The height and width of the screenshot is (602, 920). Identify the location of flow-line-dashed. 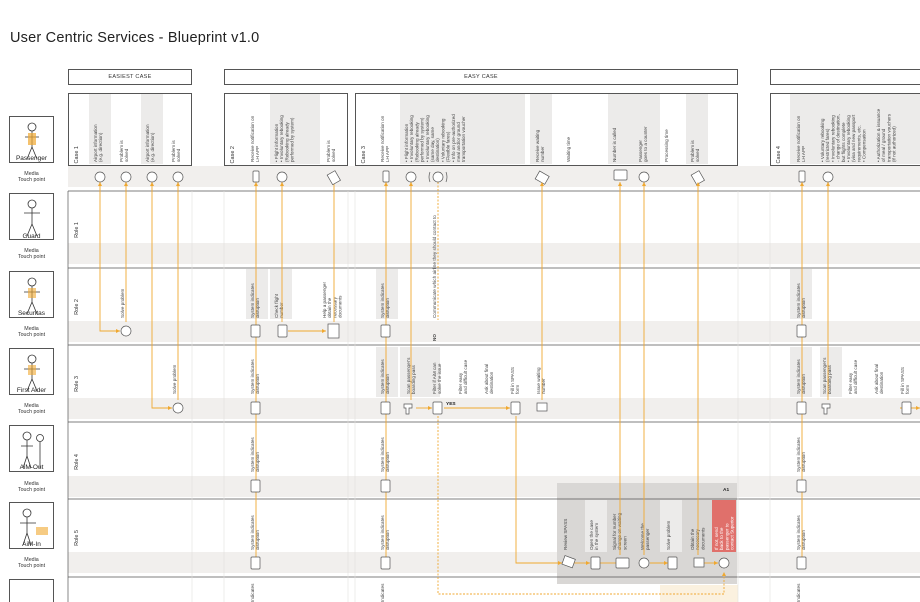
(581, 505).